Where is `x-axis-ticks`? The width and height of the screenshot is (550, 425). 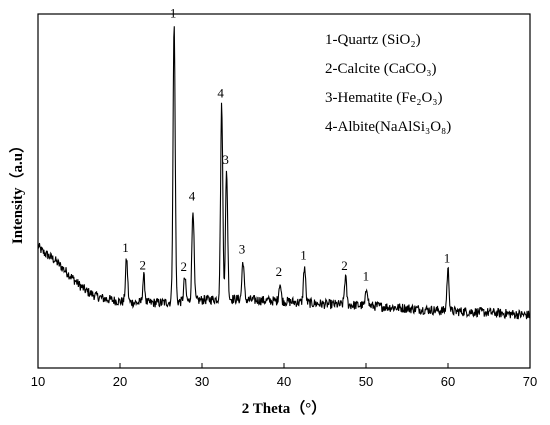
x-axis-ticks is located at coordinates (284, 365).